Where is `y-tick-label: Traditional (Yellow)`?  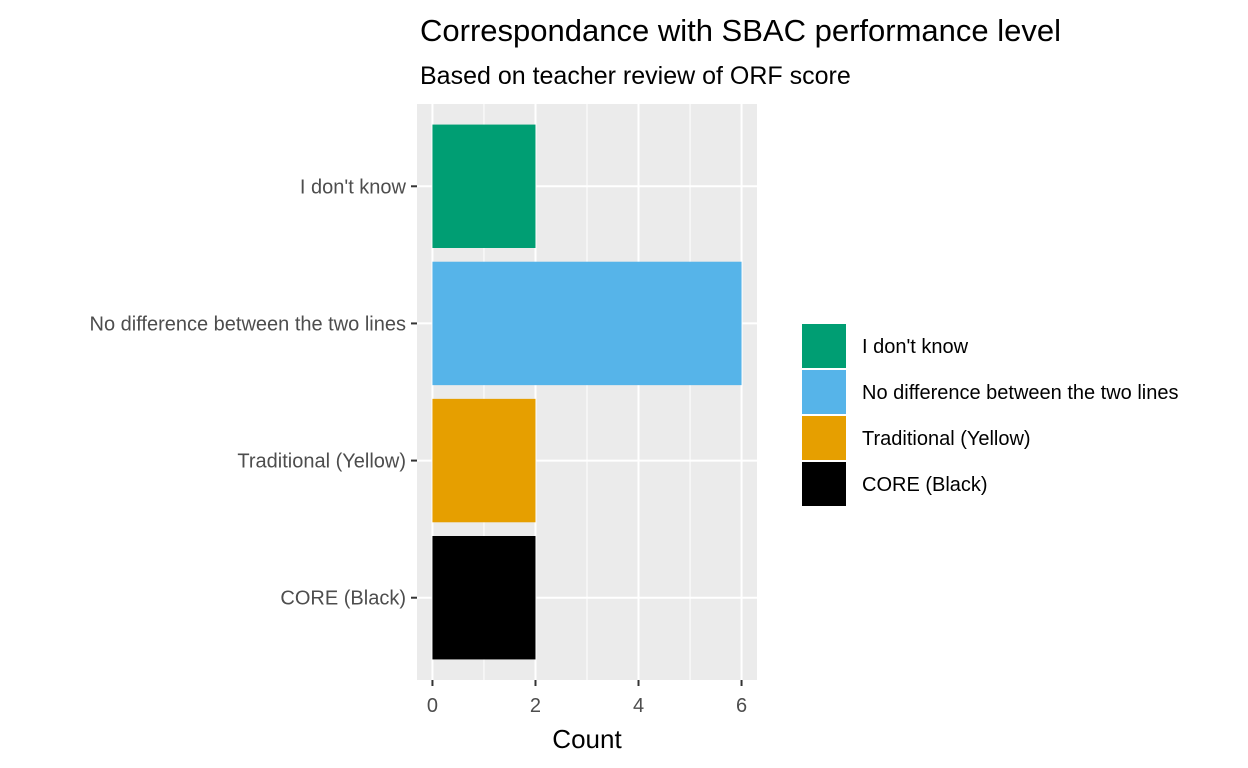
y-tick-label: Traditional (Yellow) is located at coordinates (321, 462).